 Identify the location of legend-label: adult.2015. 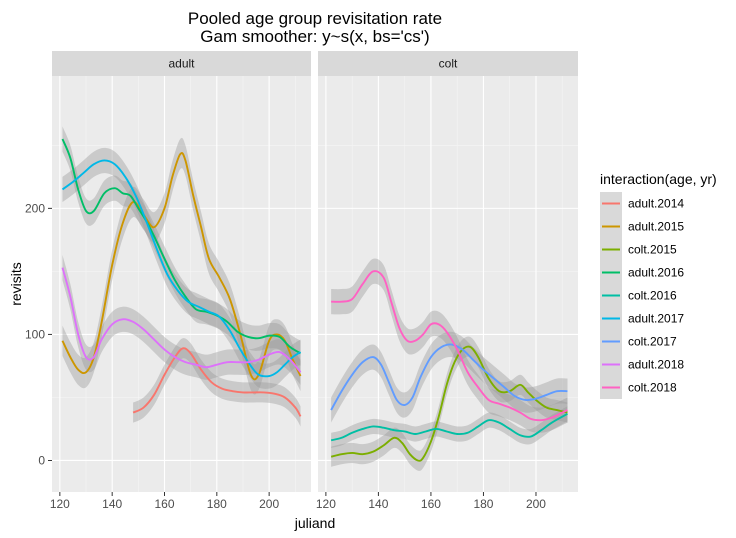
(656, 227).